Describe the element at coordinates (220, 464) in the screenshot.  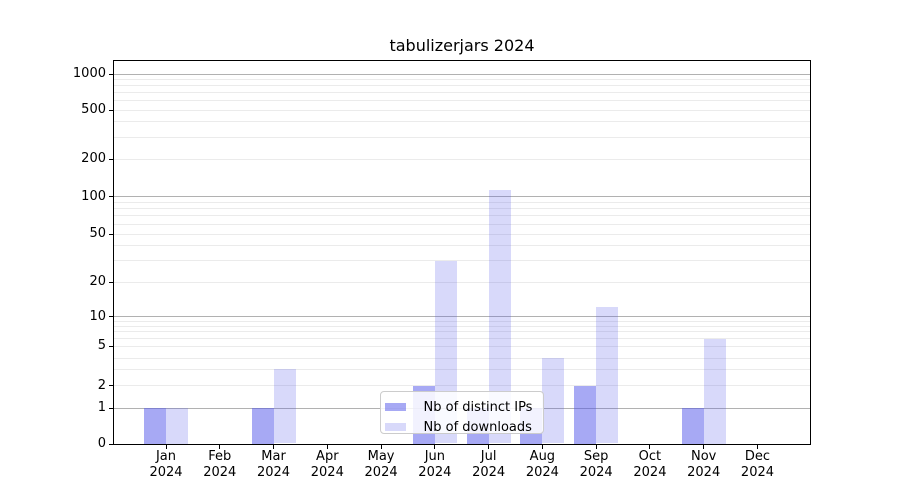
I see `x-tick-label: Feb 2024` at that location.